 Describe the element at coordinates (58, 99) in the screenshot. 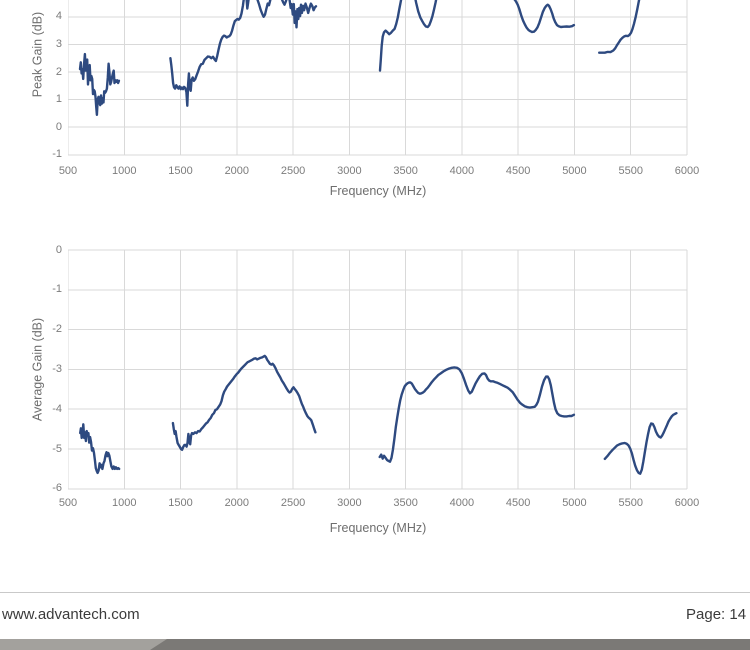

I see `y-tick-label: 1` at that location.